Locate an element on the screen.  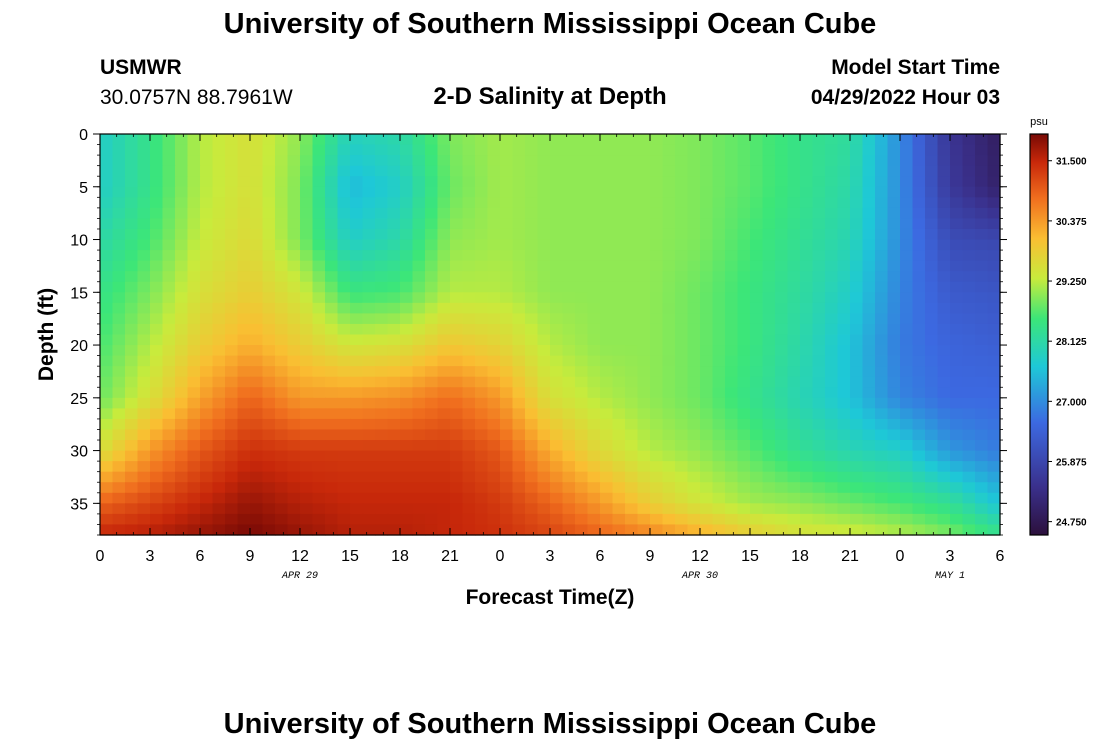
x-axis-label: Forecast Time(Z) is located at coordinates (550, 597).